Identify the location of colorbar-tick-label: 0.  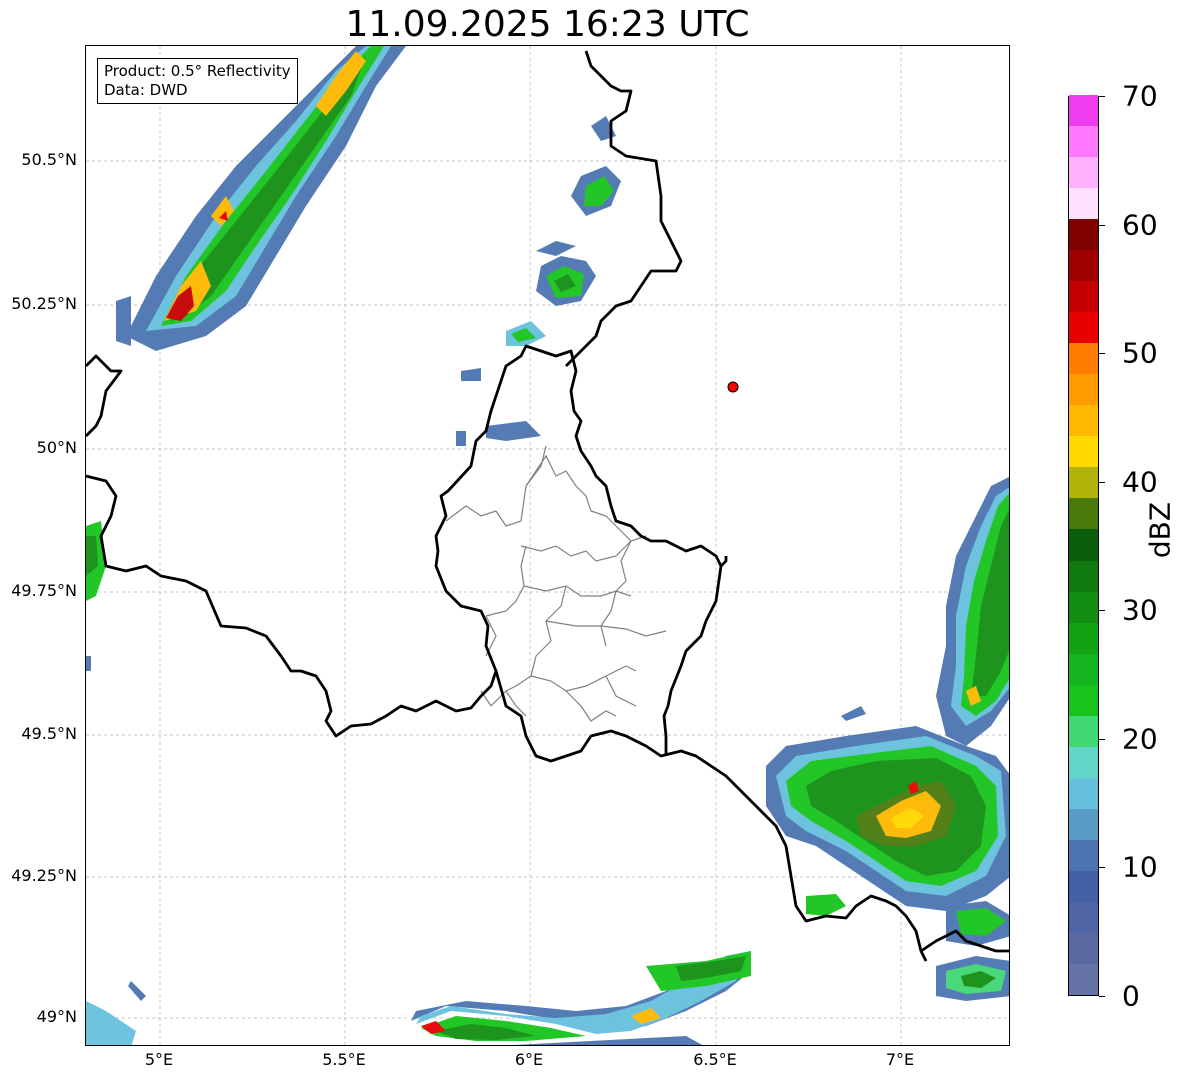
(1131, 996).